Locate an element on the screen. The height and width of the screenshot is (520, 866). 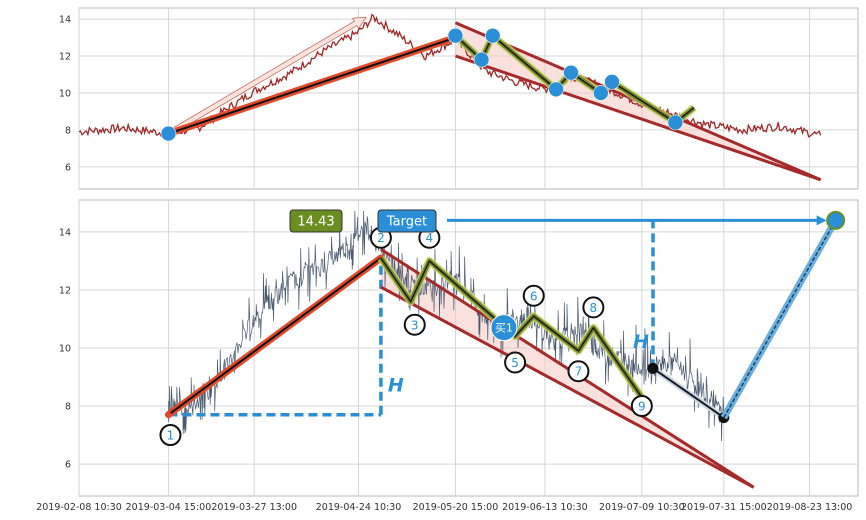
bottom-xtick-label: 2019-06-13 10:30 is located at coordinates (545, 507).